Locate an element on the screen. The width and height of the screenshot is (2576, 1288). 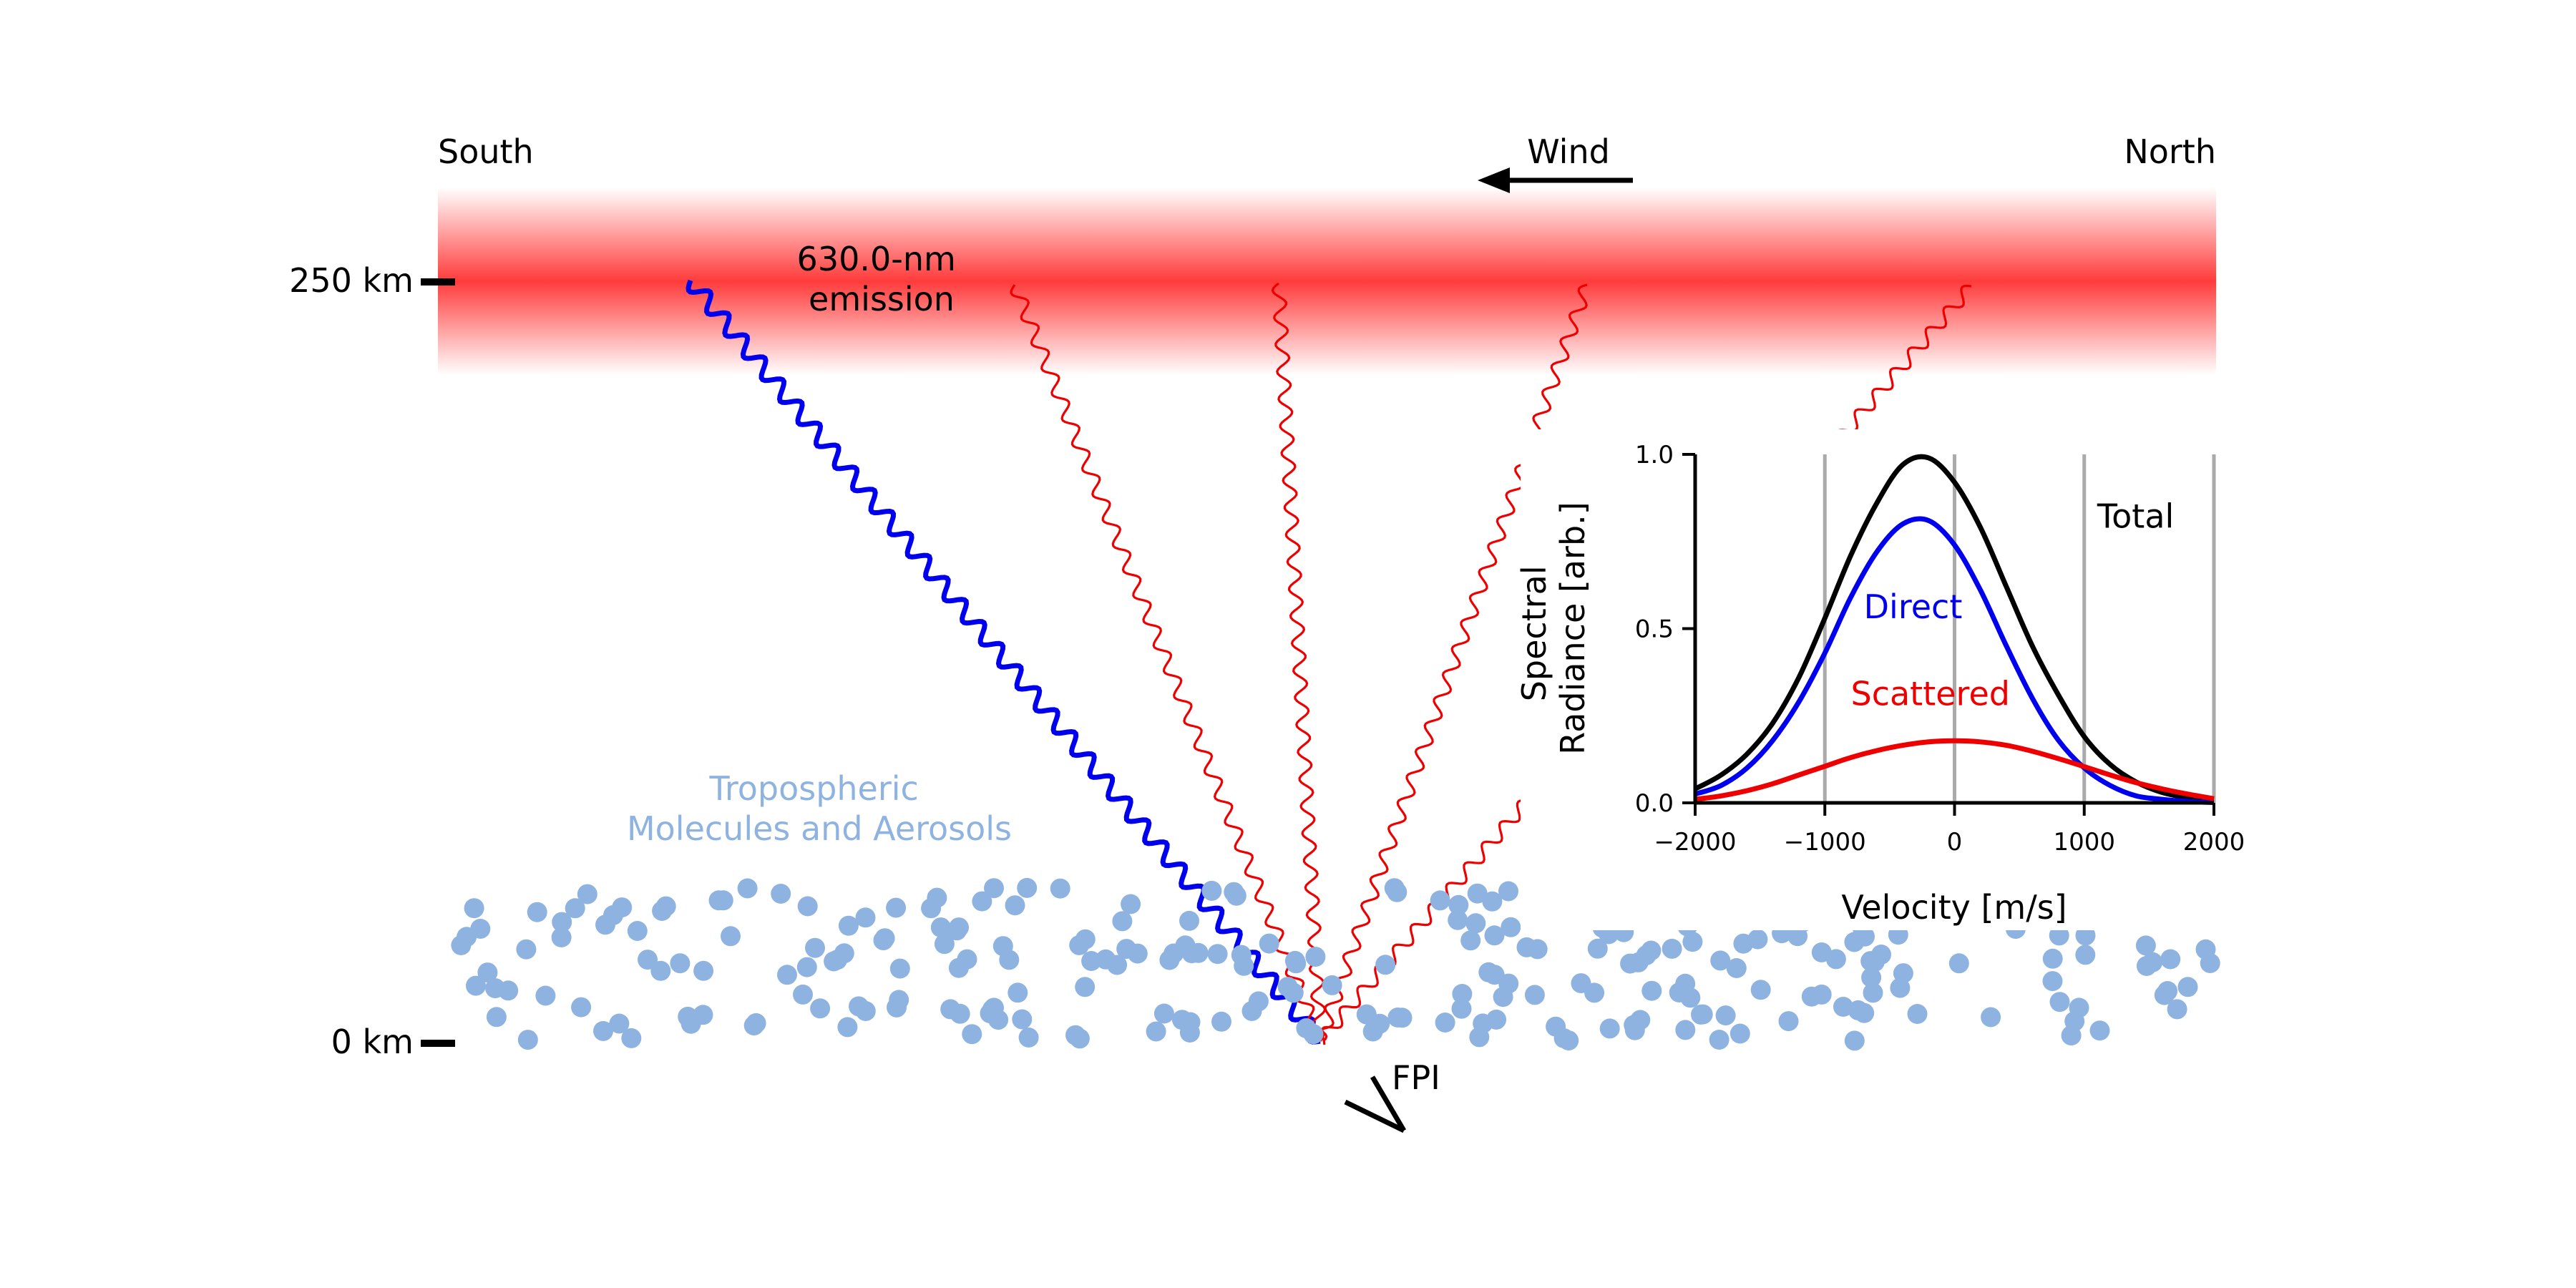
chart-ticks: −2000 −1000 0 1000 2000 0.0 0.5 1.0 is located at coordinates (1940, 649).